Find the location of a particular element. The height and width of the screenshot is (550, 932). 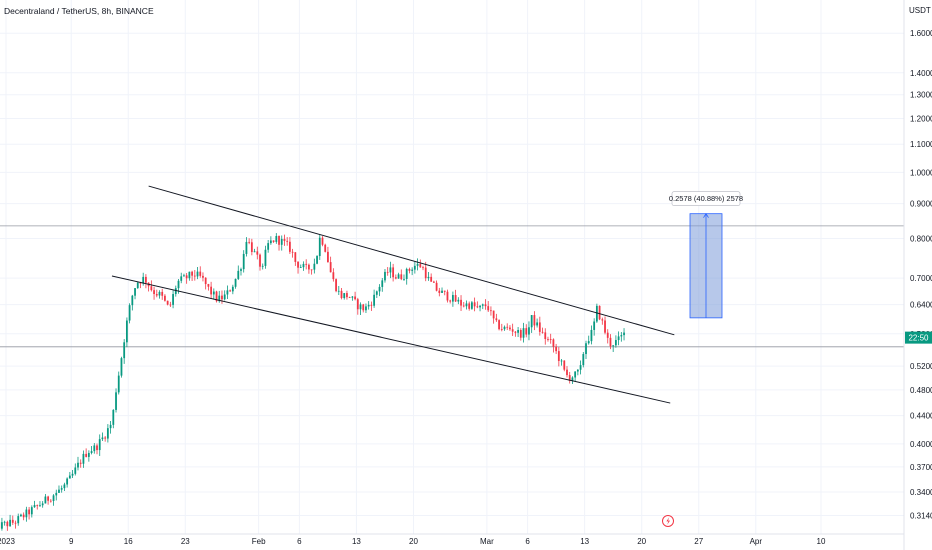

x-tick-label: Apr is located at coordinates (756, 541).